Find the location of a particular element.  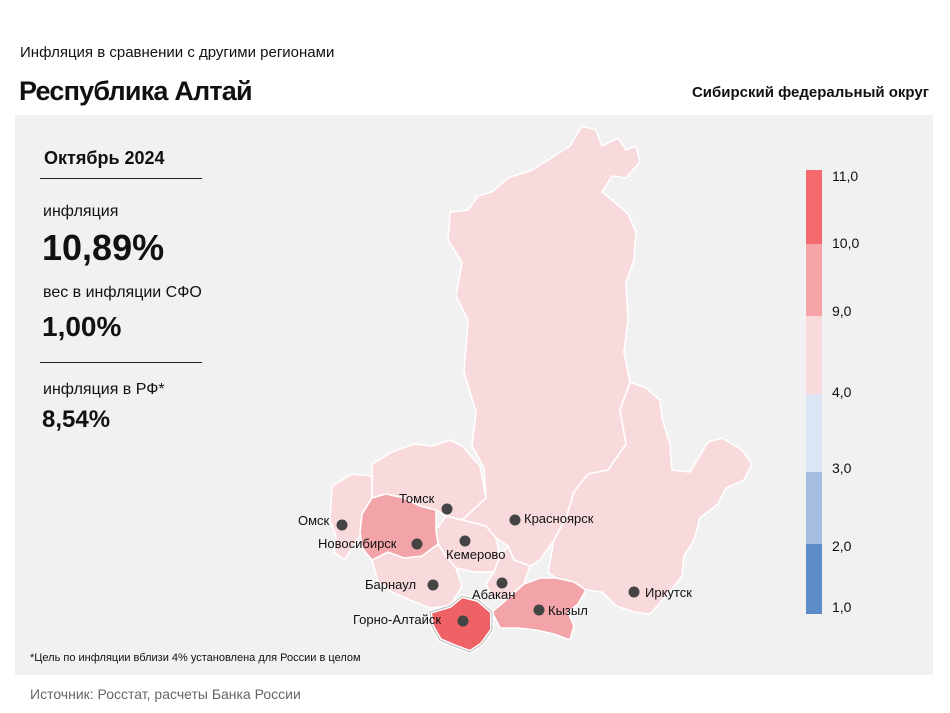

city-label: Томск is located at coordinates (417, 498).